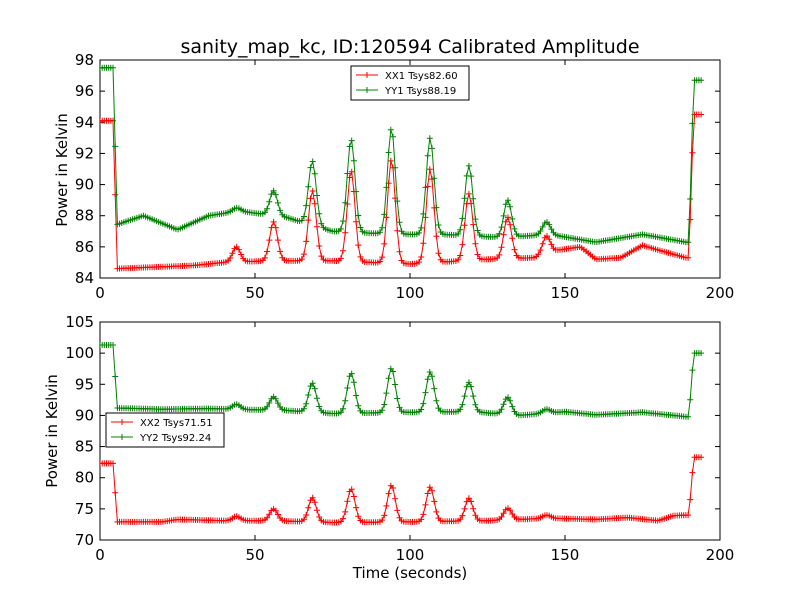  I want to click on series-xx2, so click(402, 490).